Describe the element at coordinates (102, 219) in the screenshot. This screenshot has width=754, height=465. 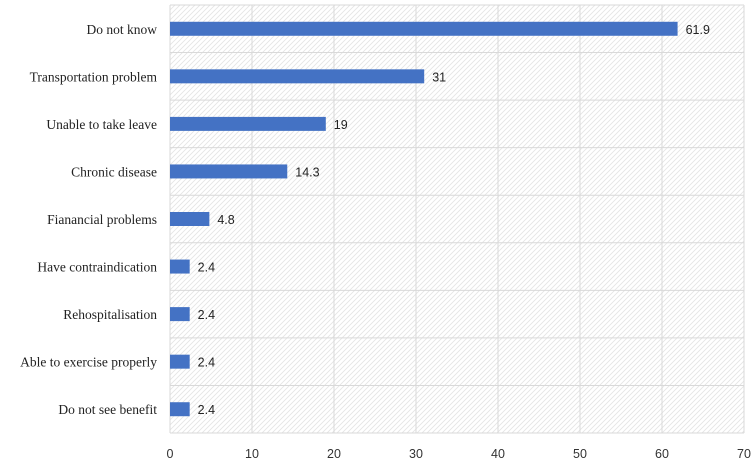
I see `category-label-4: Fianancial problems` at that location.